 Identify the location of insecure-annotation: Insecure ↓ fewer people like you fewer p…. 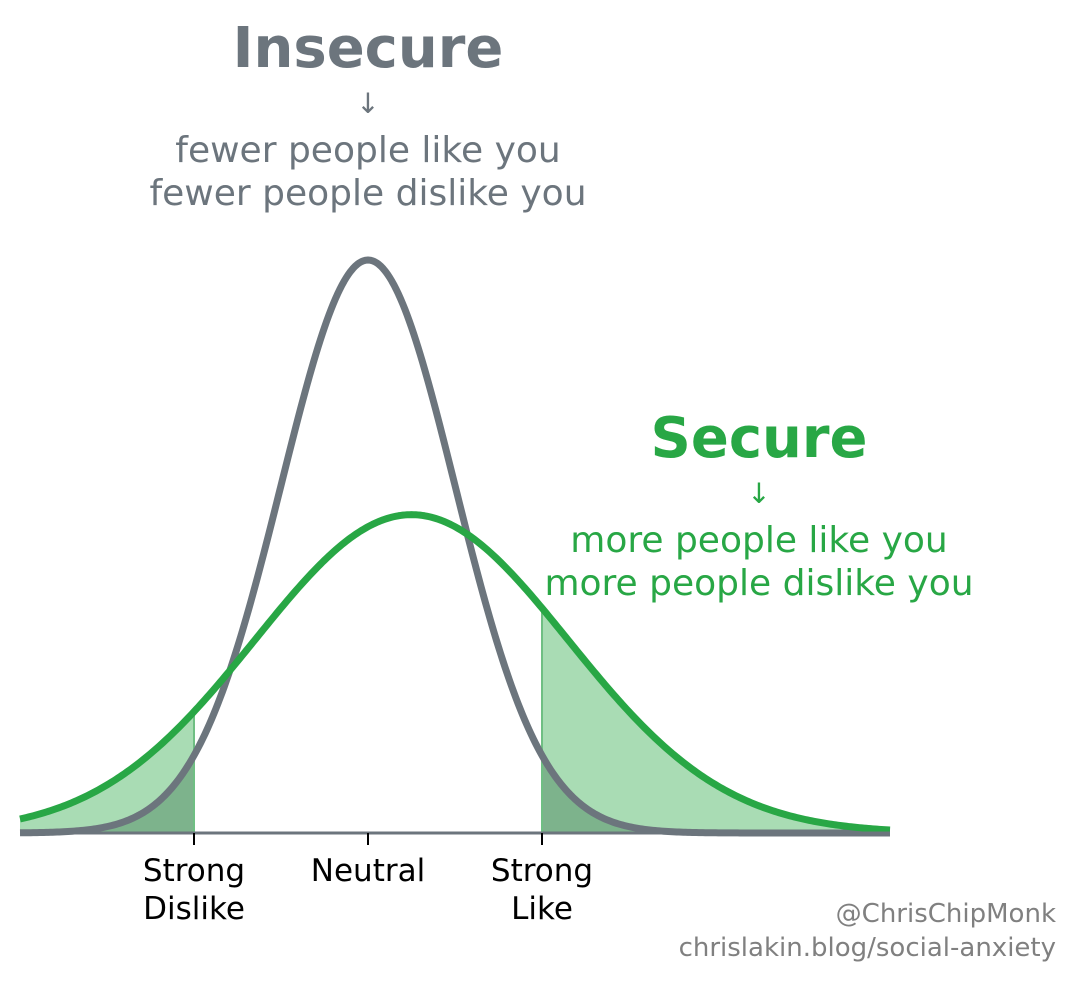
(367, 115).